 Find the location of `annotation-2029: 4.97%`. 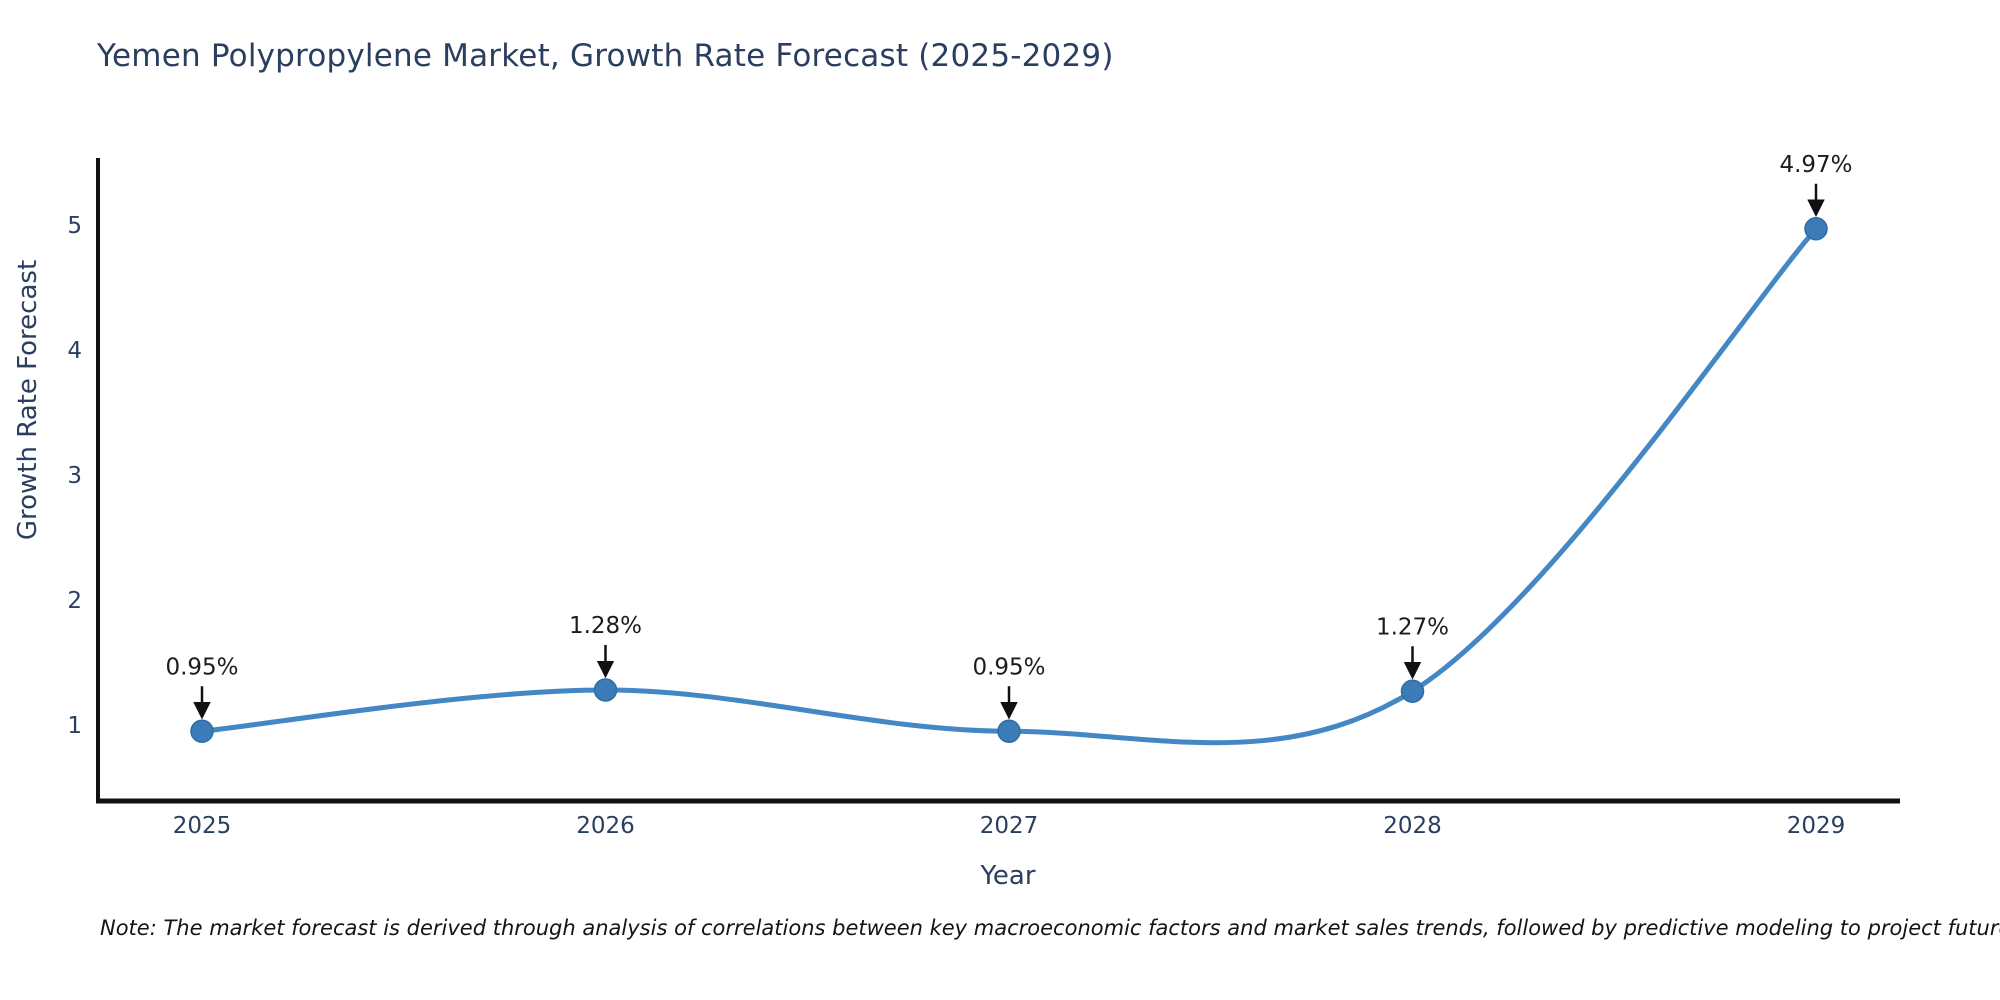

annotation-2029: 4.97% is located at coordinates (1816, 184).